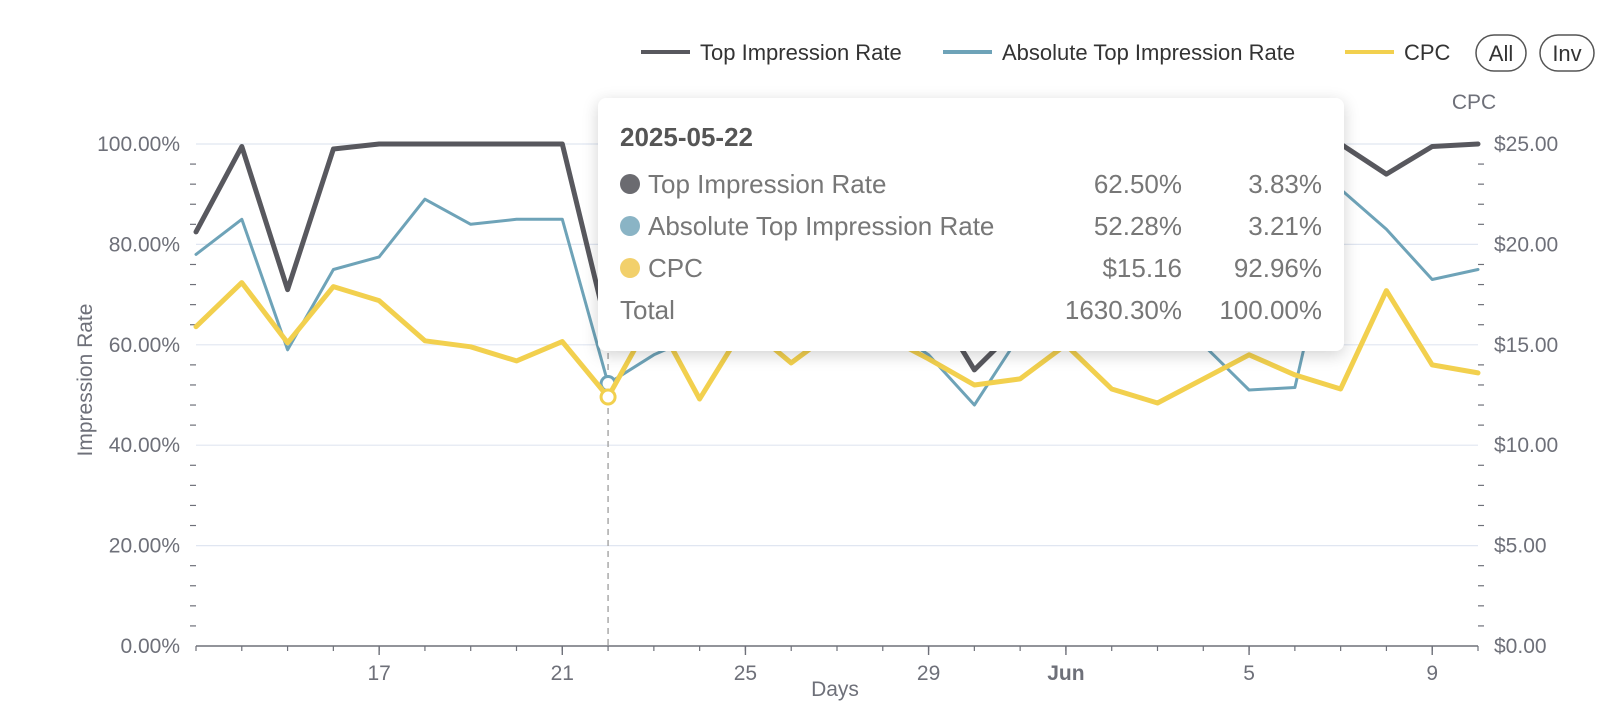 The image size is (1616, 728). I want to click on tooltip-row-top-impression-rate: Top Impression Rate 62.50% 3.83%, so click(971, 184).